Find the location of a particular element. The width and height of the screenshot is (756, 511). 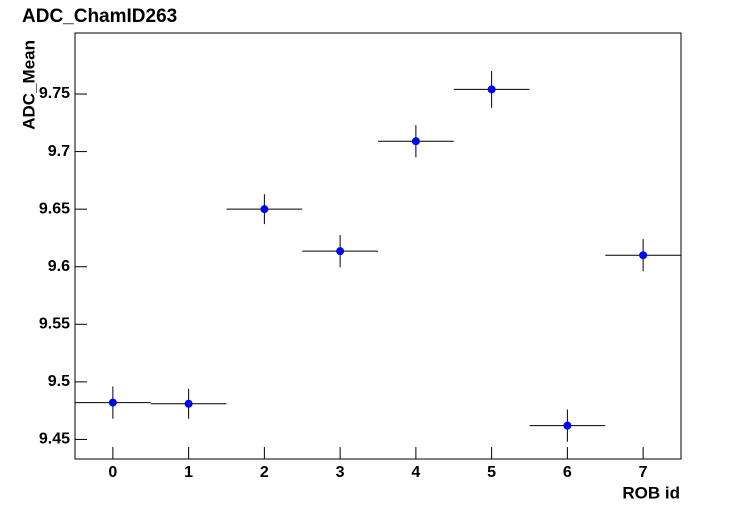

x-axis-label: ROB id is located at coordinates (651, 492).